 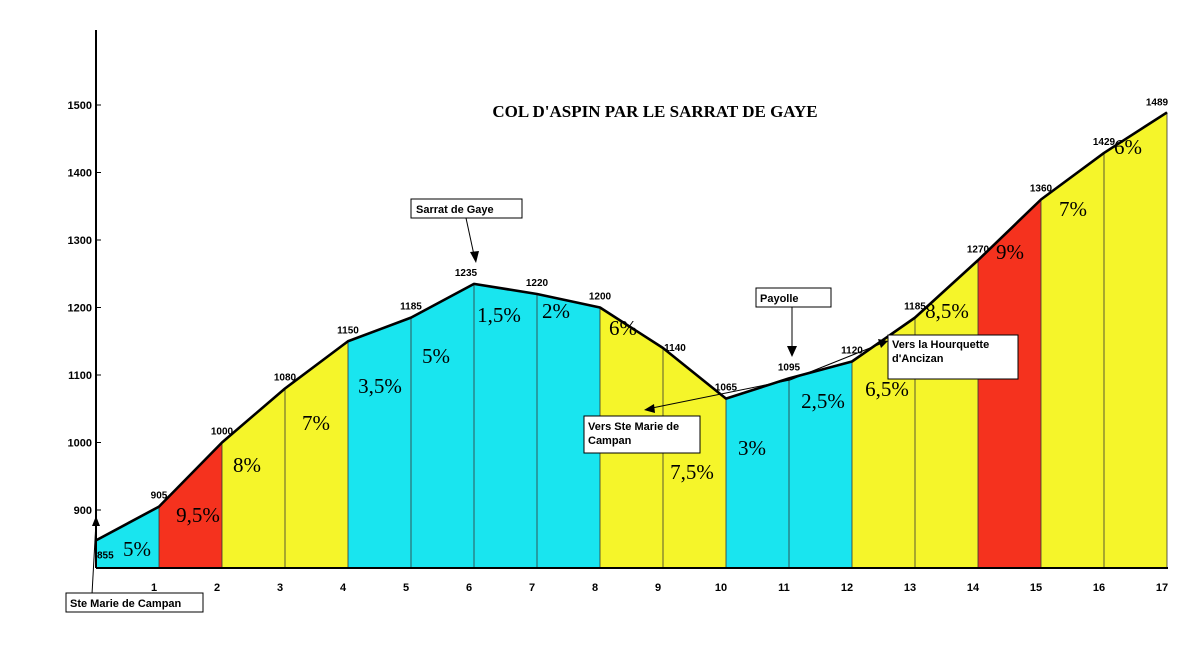 I want to click on altitude-label: 1080, so click(x=285, y=378).